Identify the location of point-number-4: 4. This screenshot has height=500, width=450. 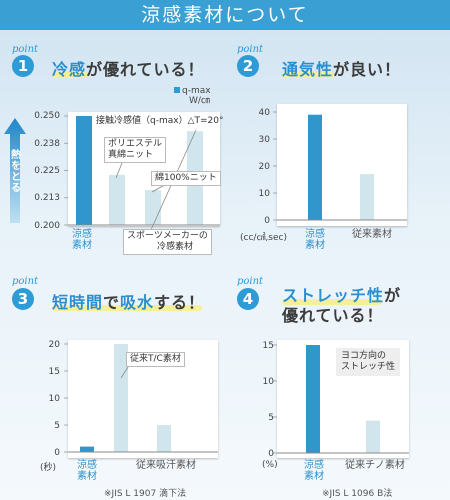
(248, 299).